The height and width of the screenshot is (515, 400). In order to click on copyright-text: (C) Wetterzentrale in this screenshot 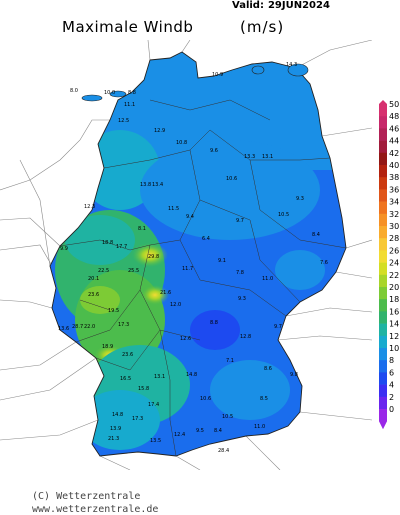, I will do `click(86, 496)`.